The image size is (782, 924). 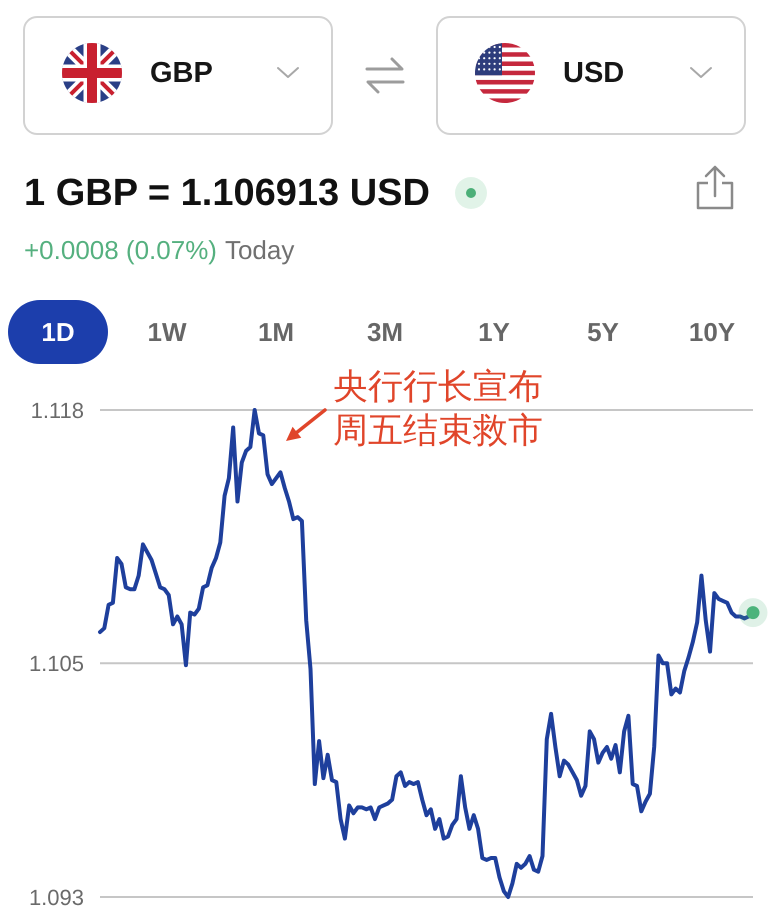 I want to click on text: Today, so click(x=259, y=250).